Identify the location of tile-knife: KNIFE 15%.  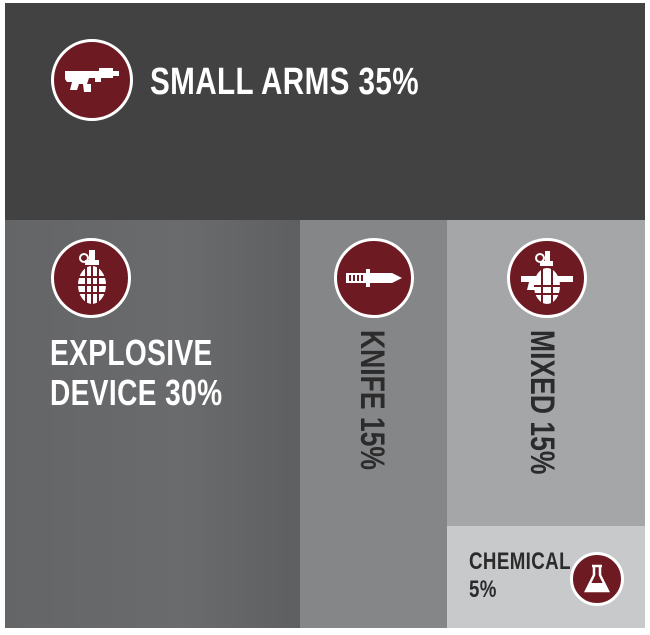
(373, 424).